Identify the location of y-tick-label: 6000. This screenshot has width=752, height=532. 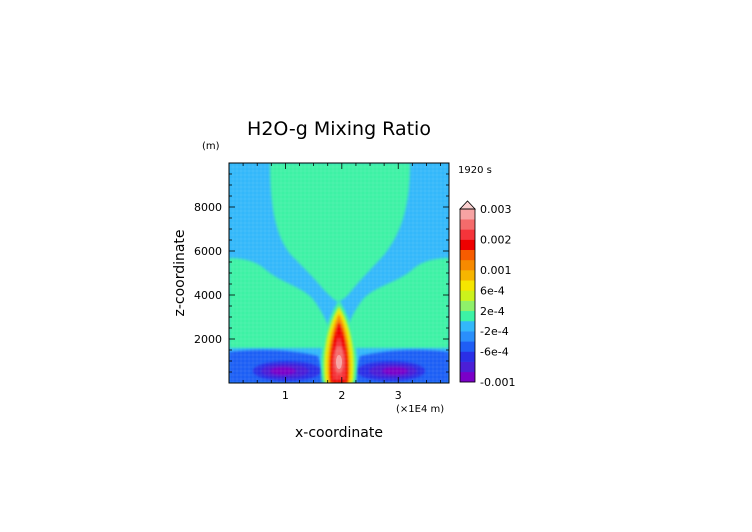
(208, 251).